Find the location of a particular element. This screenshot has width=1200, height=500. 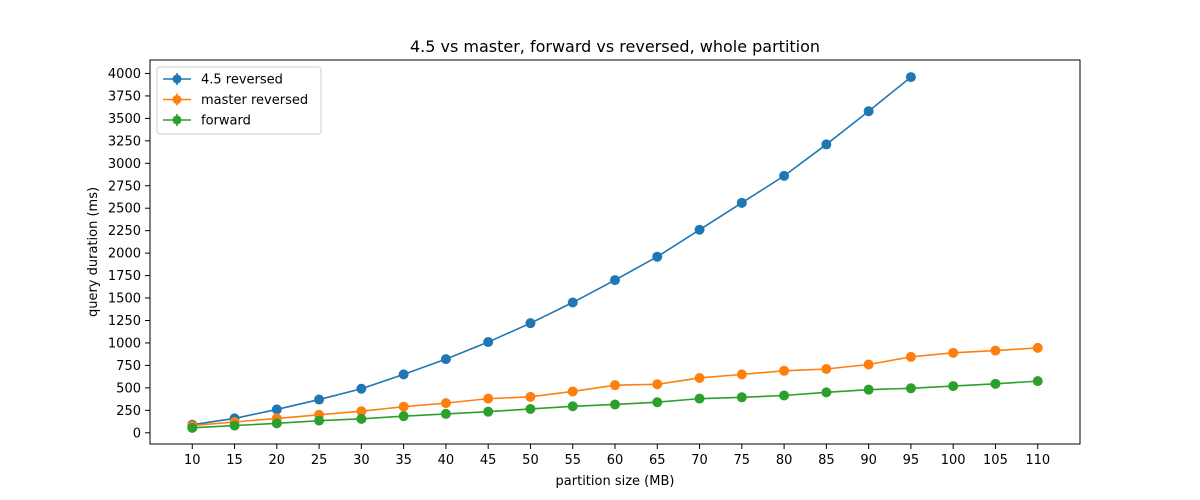

y-tick-label: 2000 is located at coordinates (124, 254).